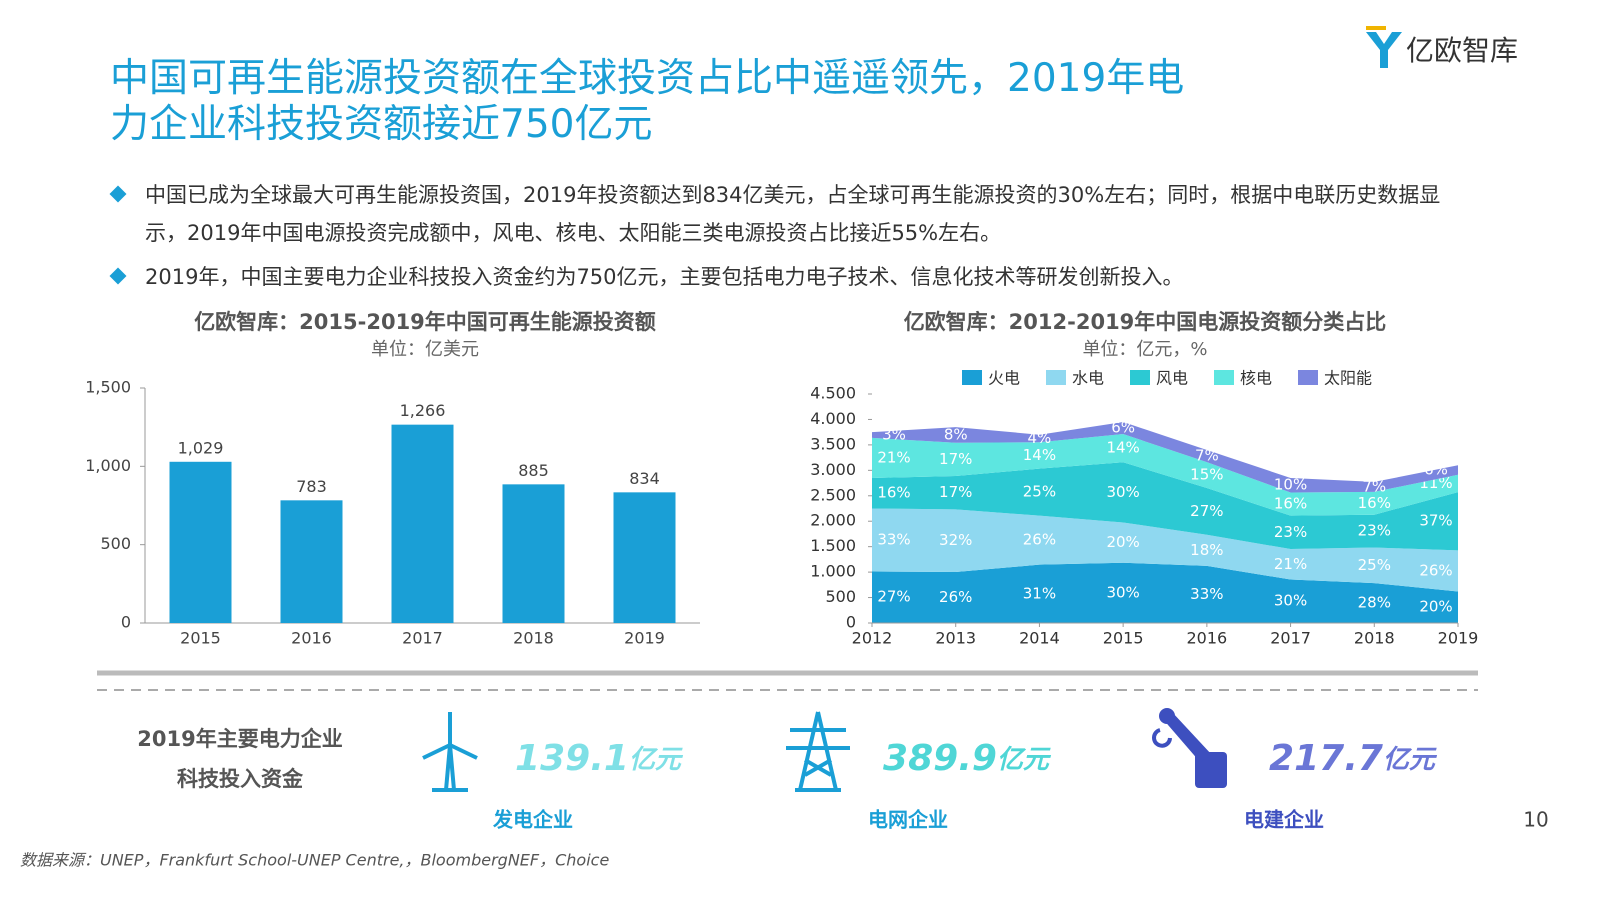  What do you see at coordinates (200, 638) in the screenshot?
I see `x-tick-label: 2015` at bounding box center [200, 638].